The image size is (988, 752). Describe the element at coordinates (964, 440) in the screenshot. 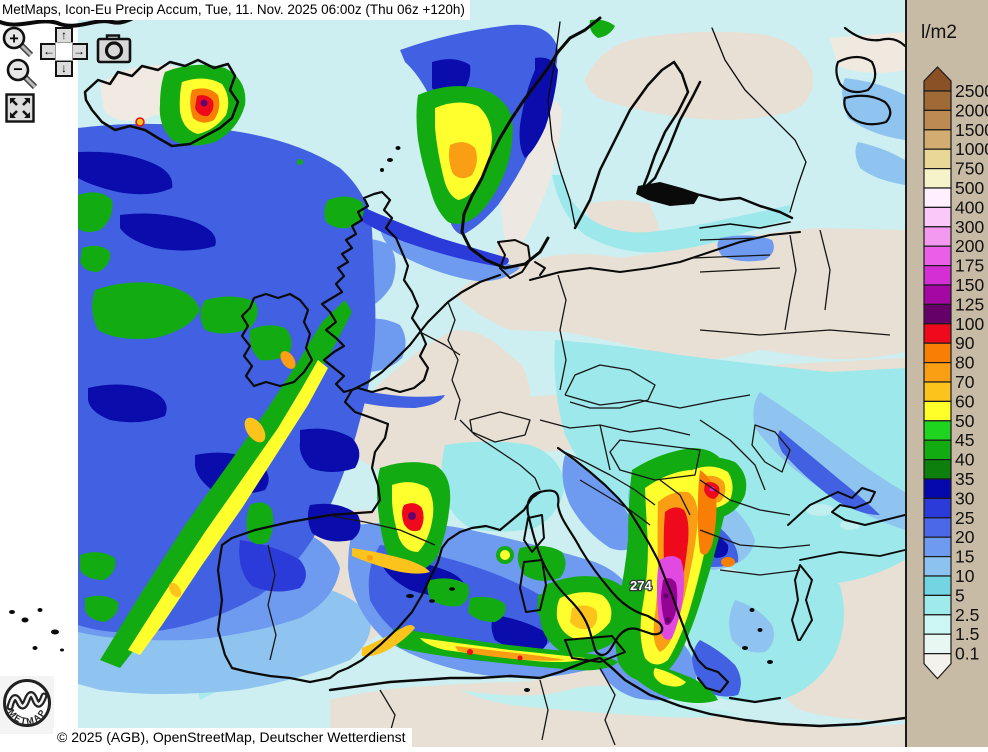

I see `legend-label: 45` at that location.